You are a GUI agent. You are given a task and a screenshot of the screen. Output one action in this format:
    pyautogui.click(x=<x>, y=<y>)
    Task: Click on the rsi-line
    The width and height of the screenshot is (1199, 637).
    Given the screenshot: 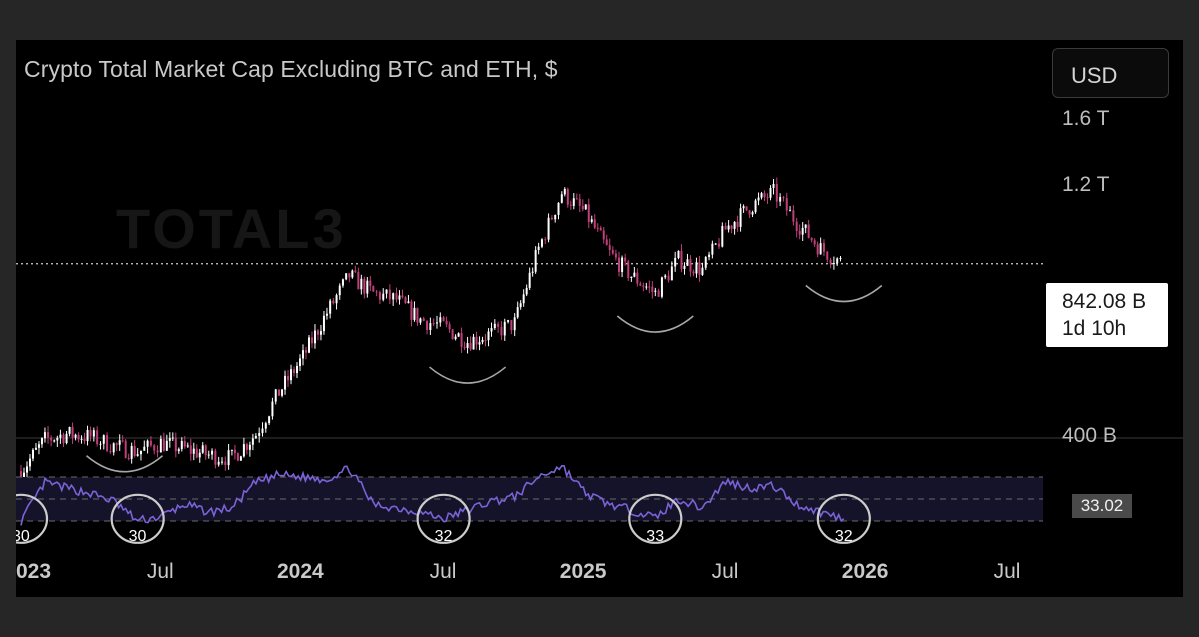 What is the action you would take?
    pyautogui.click(x=432, y=495)
    